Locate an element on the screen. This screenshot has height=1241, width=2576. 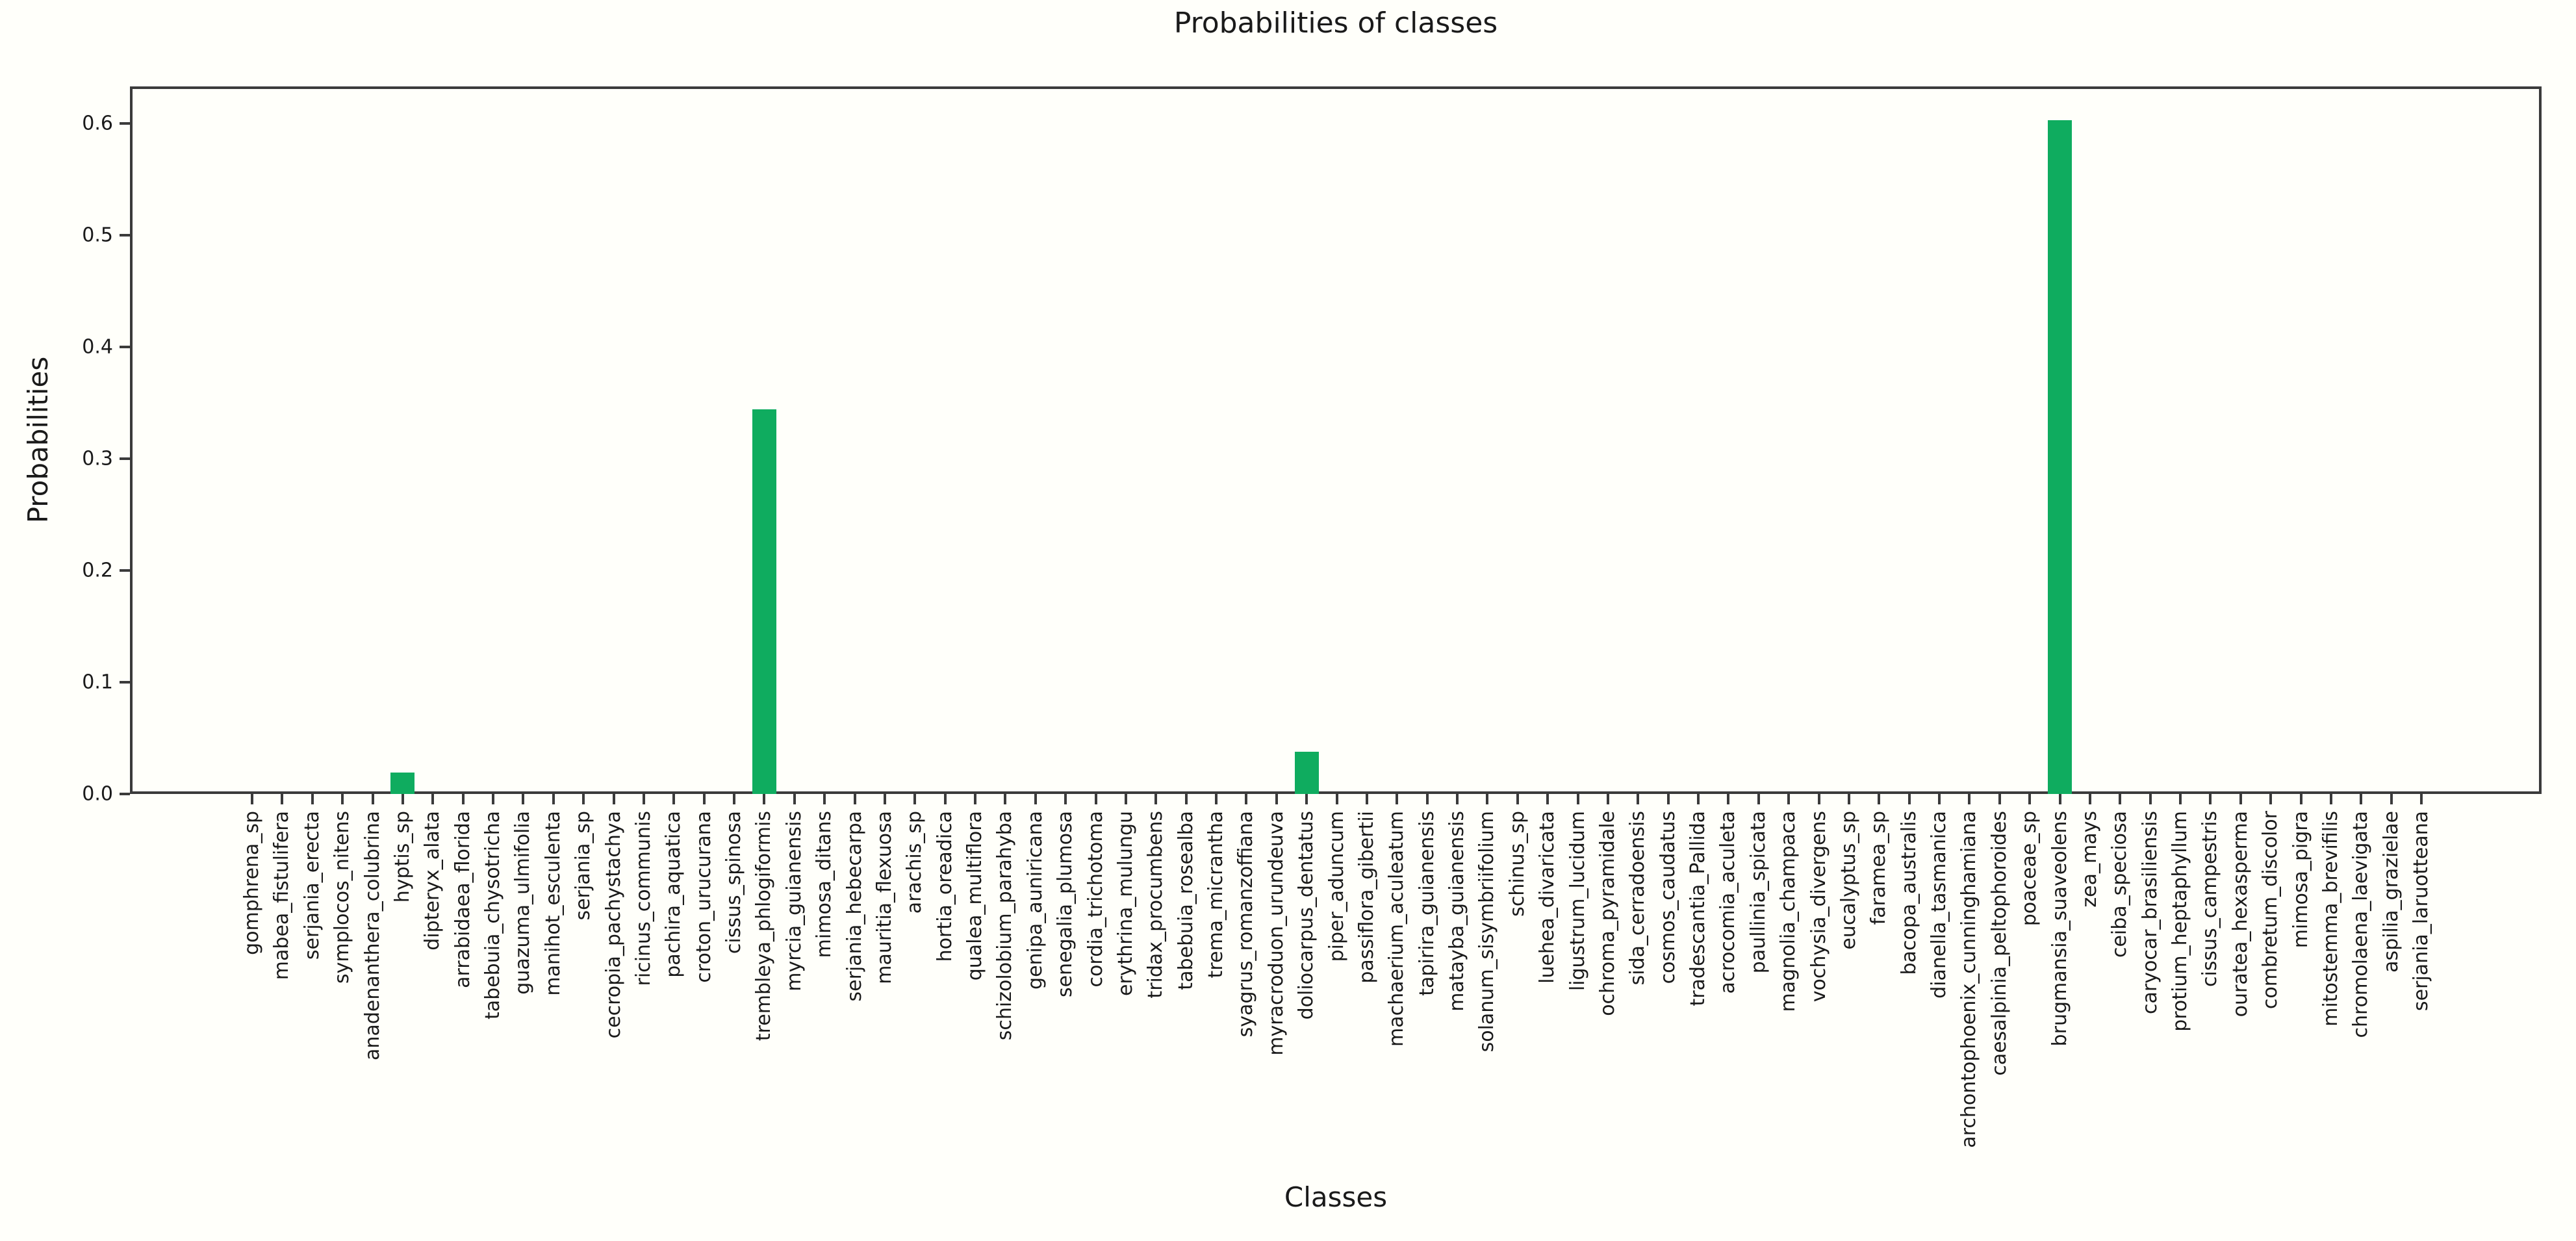
x-tick-label: tabebuia_chysotricha is located at coordinates (492, 915).